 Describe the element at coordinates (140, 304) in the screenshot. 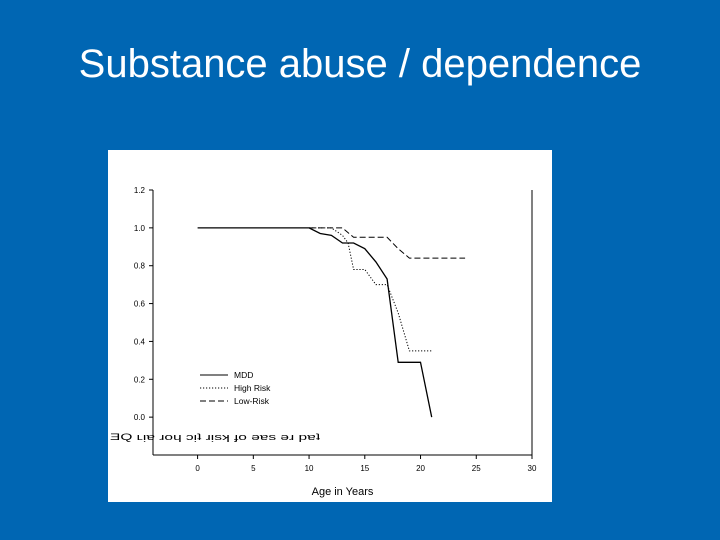

I see `y-tick-label: 0.6` at that location.